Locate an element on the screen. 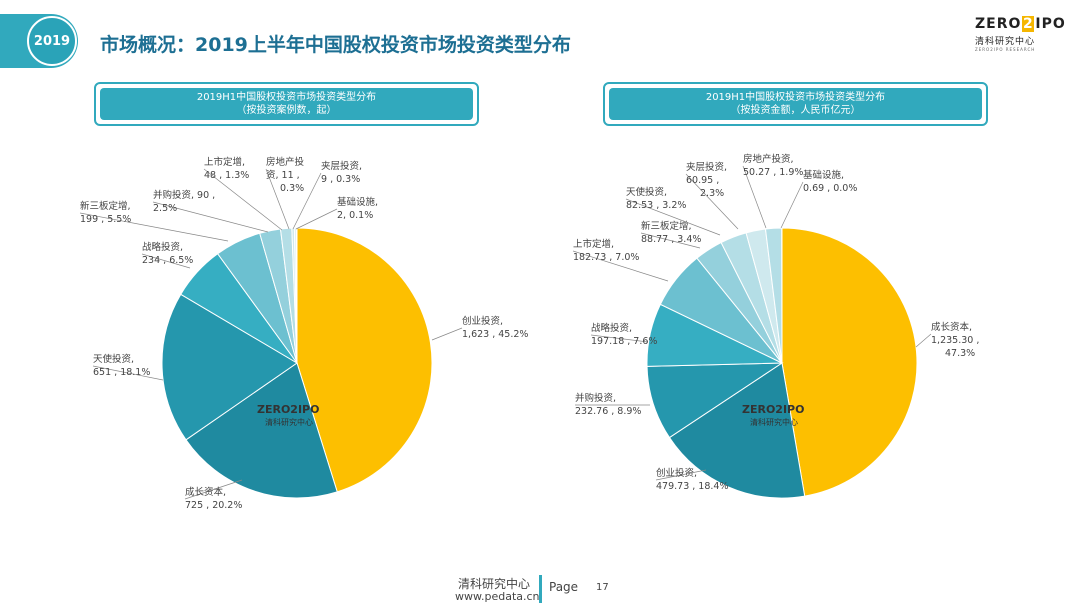 This screenshot has width=1080, height=607. year-text: 2019 is located at coordinates (52, 41).